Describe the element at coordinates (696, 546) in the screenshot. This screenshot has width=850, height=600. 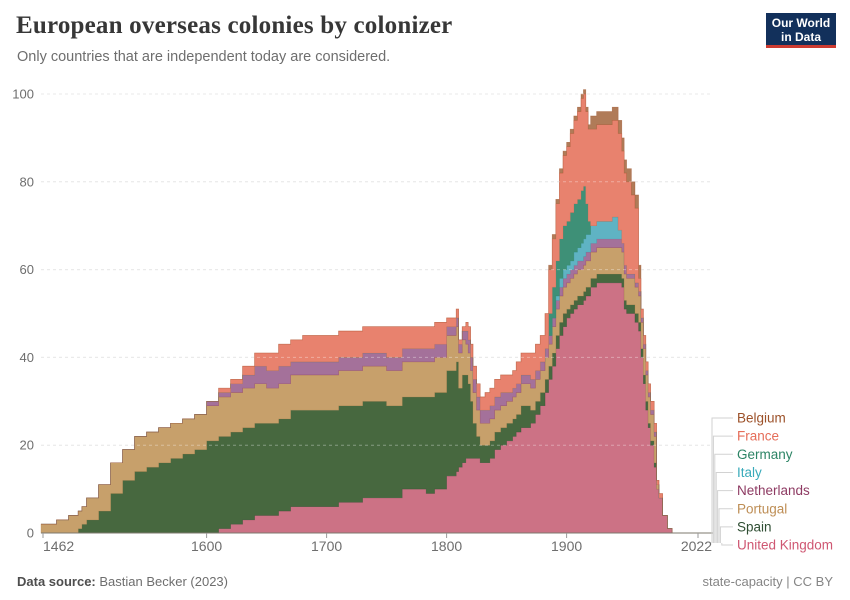
I see `x-axis-label-2022: 2022` at that location.